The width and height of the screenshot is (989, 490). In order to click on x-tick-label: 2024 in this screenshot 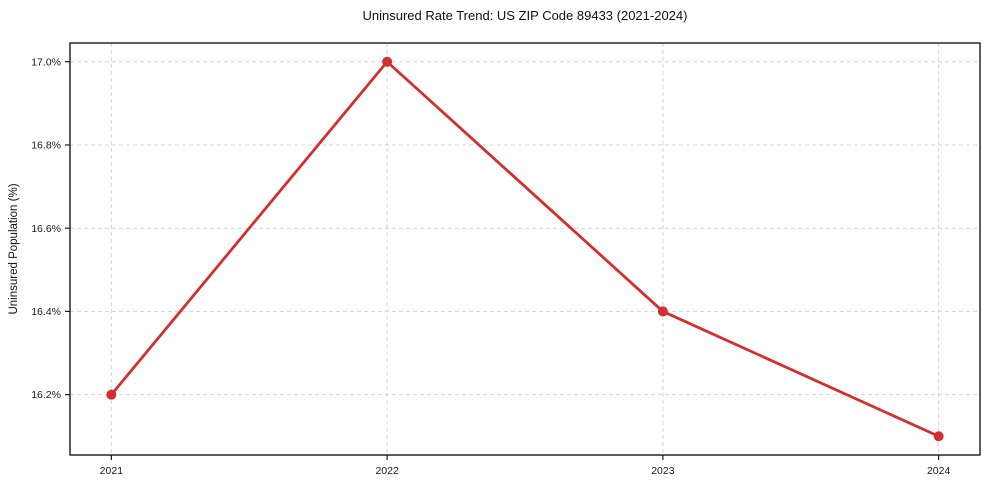, I will do `click(939, 471)`.